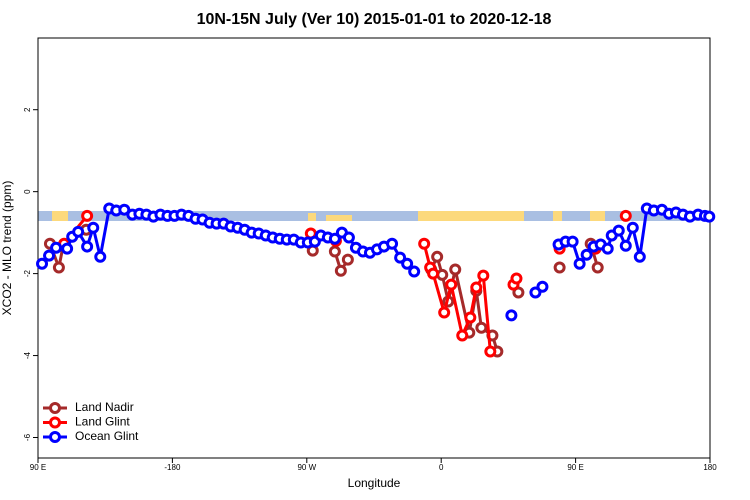 Image resolution: width=750 pixels, height=500 pixels. What do you see at coordinates (27, 274) in the screenshot?
I see `y-tick-label: -2` at bounding box center [27, 274].